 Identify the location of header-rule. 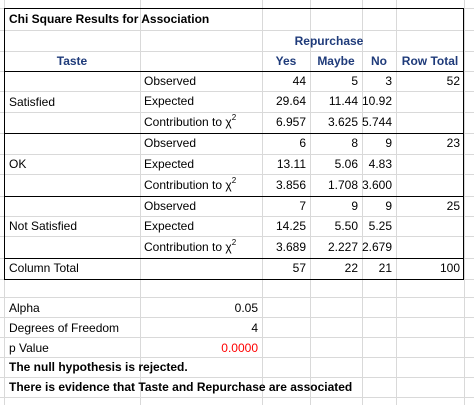
(234, 71).